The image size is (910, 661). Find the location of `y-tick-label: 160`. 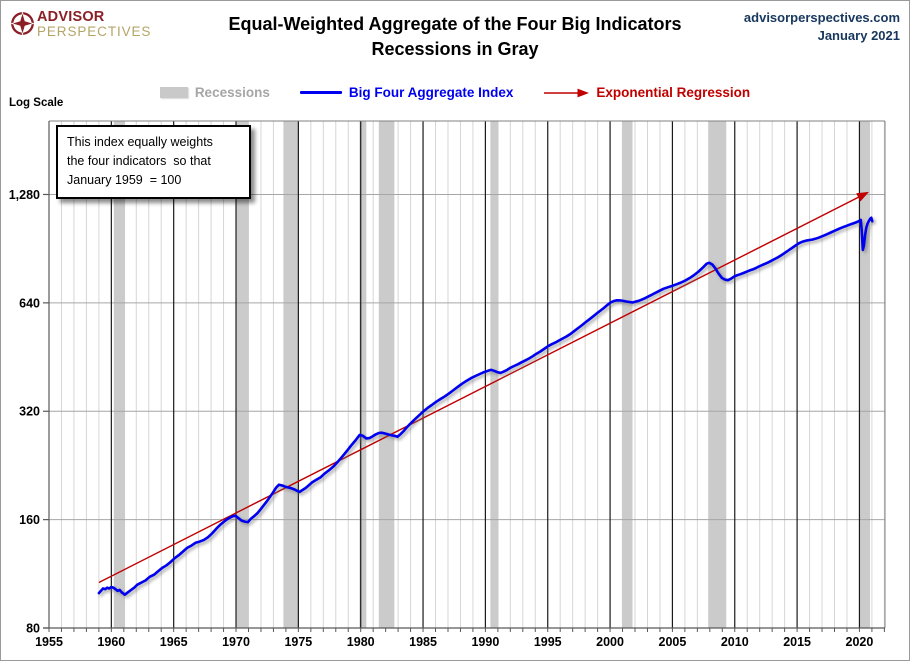

y-tick-label: 160 is located at coordinates (29, 520).